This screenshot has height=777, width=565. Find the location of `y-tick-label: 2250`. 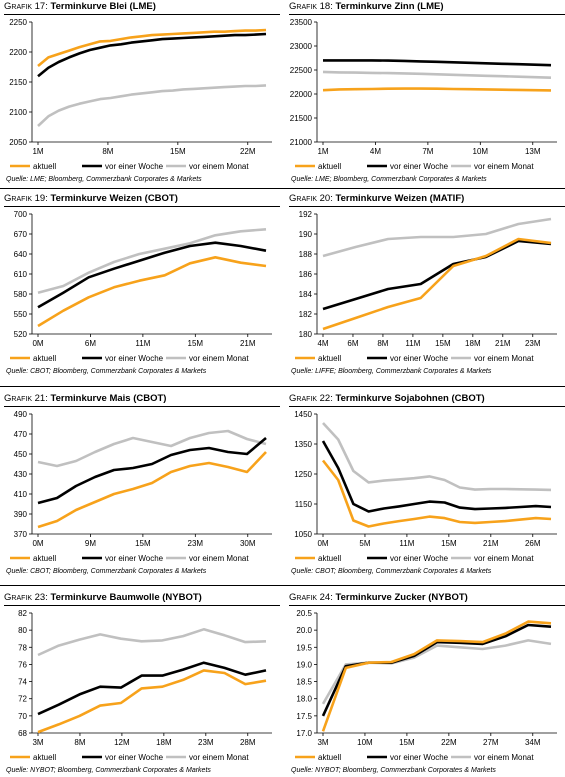

y-tick-label: 2250 is located at coordinates (18, 22).